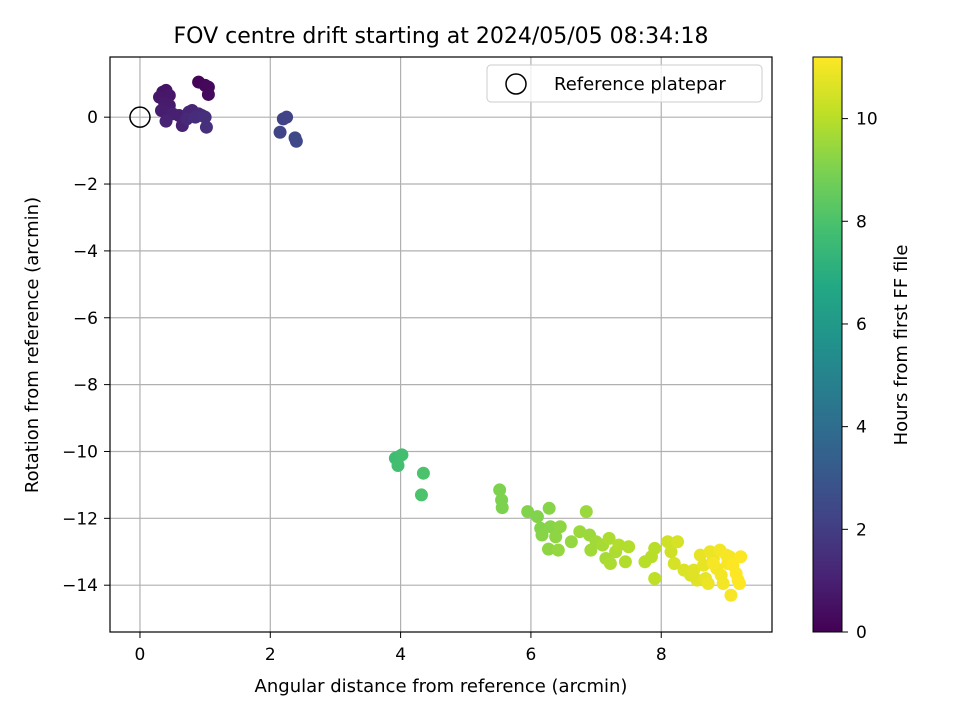 This screenshot has height=720, width=960. What do you see at coordinates (80, 452) in the screenshot?
I see `y-tick-label: −10` at bounding box center [80, 452].